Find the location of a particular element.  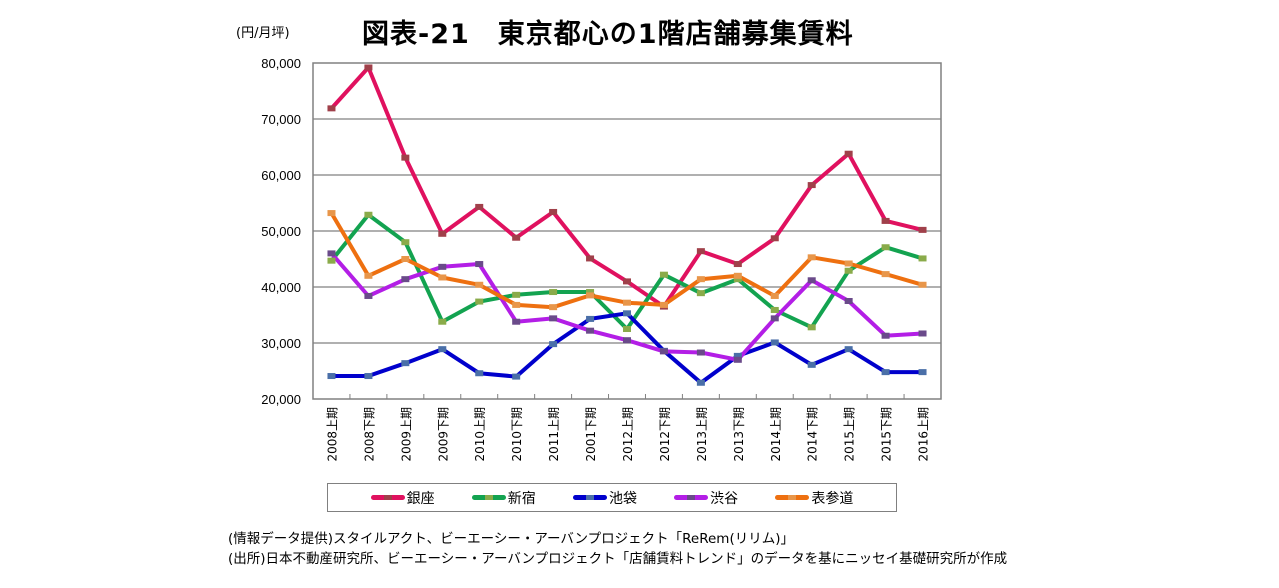

chart-title: 図表-21 東京都心の1階店舗募集賃料 is located at coordinates (608, 34).